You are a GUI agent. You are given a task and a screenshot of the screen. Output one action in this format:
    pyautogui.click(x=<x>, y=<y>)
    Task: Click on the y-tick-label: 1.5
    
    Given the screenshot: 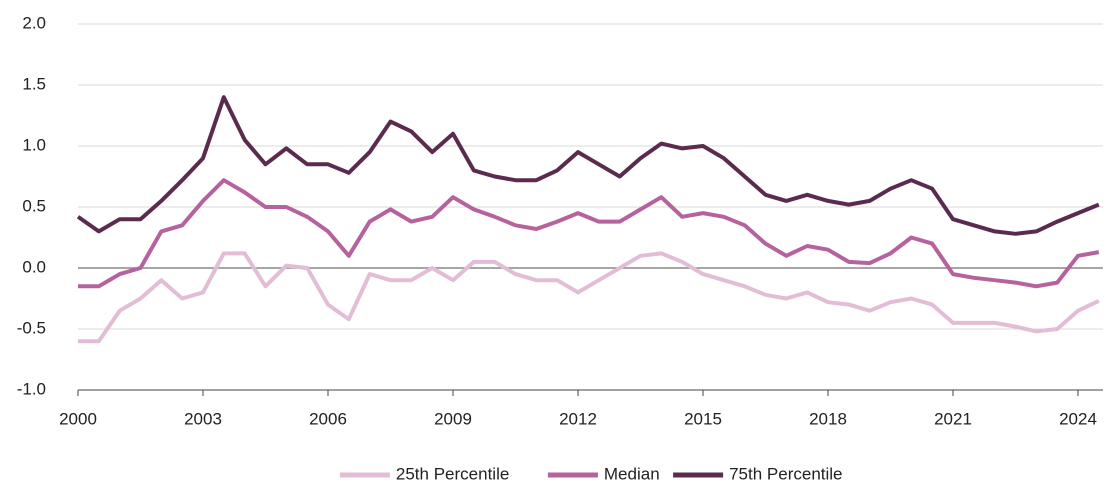 What is the action you would take?
    pyautogui.click(x=34, y=83)
    